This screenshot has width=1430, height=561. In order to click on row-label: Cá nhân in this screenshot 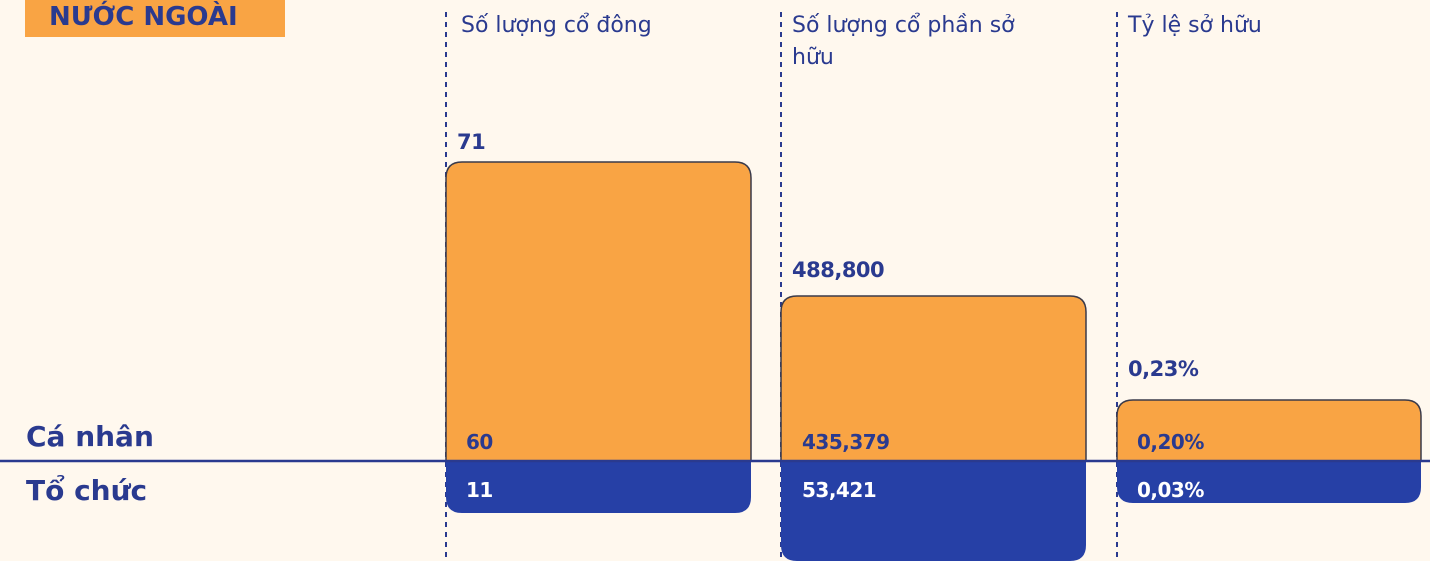, I will do `click(90, 436)`.